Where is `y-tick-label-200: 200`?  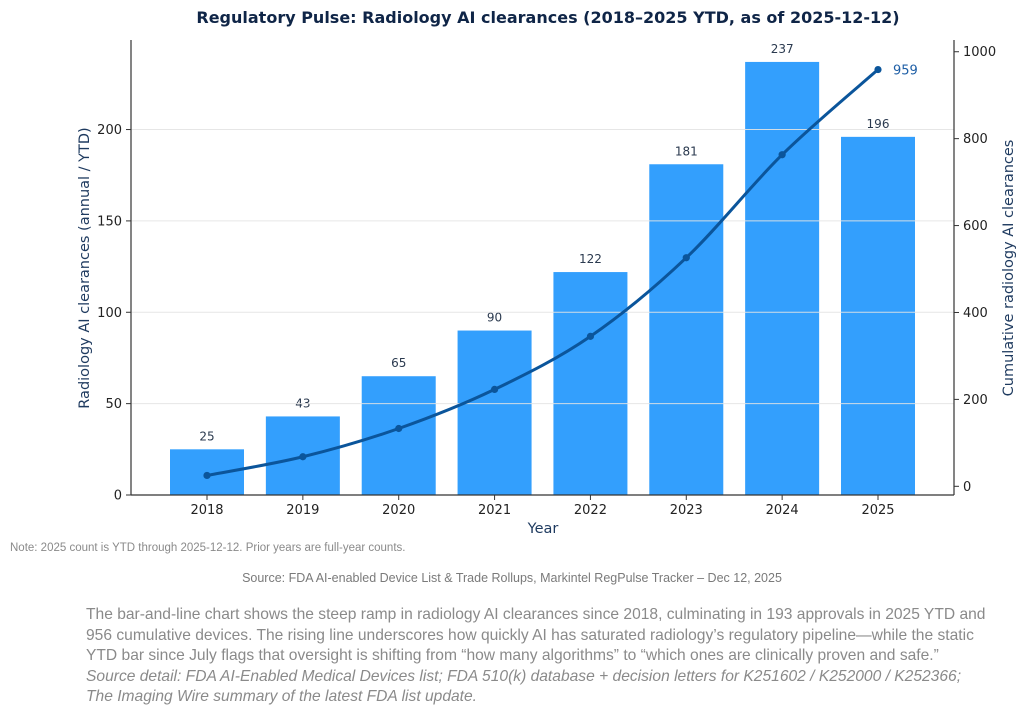 y-tick-label-200: 200 is located at coordinates (109, 130).